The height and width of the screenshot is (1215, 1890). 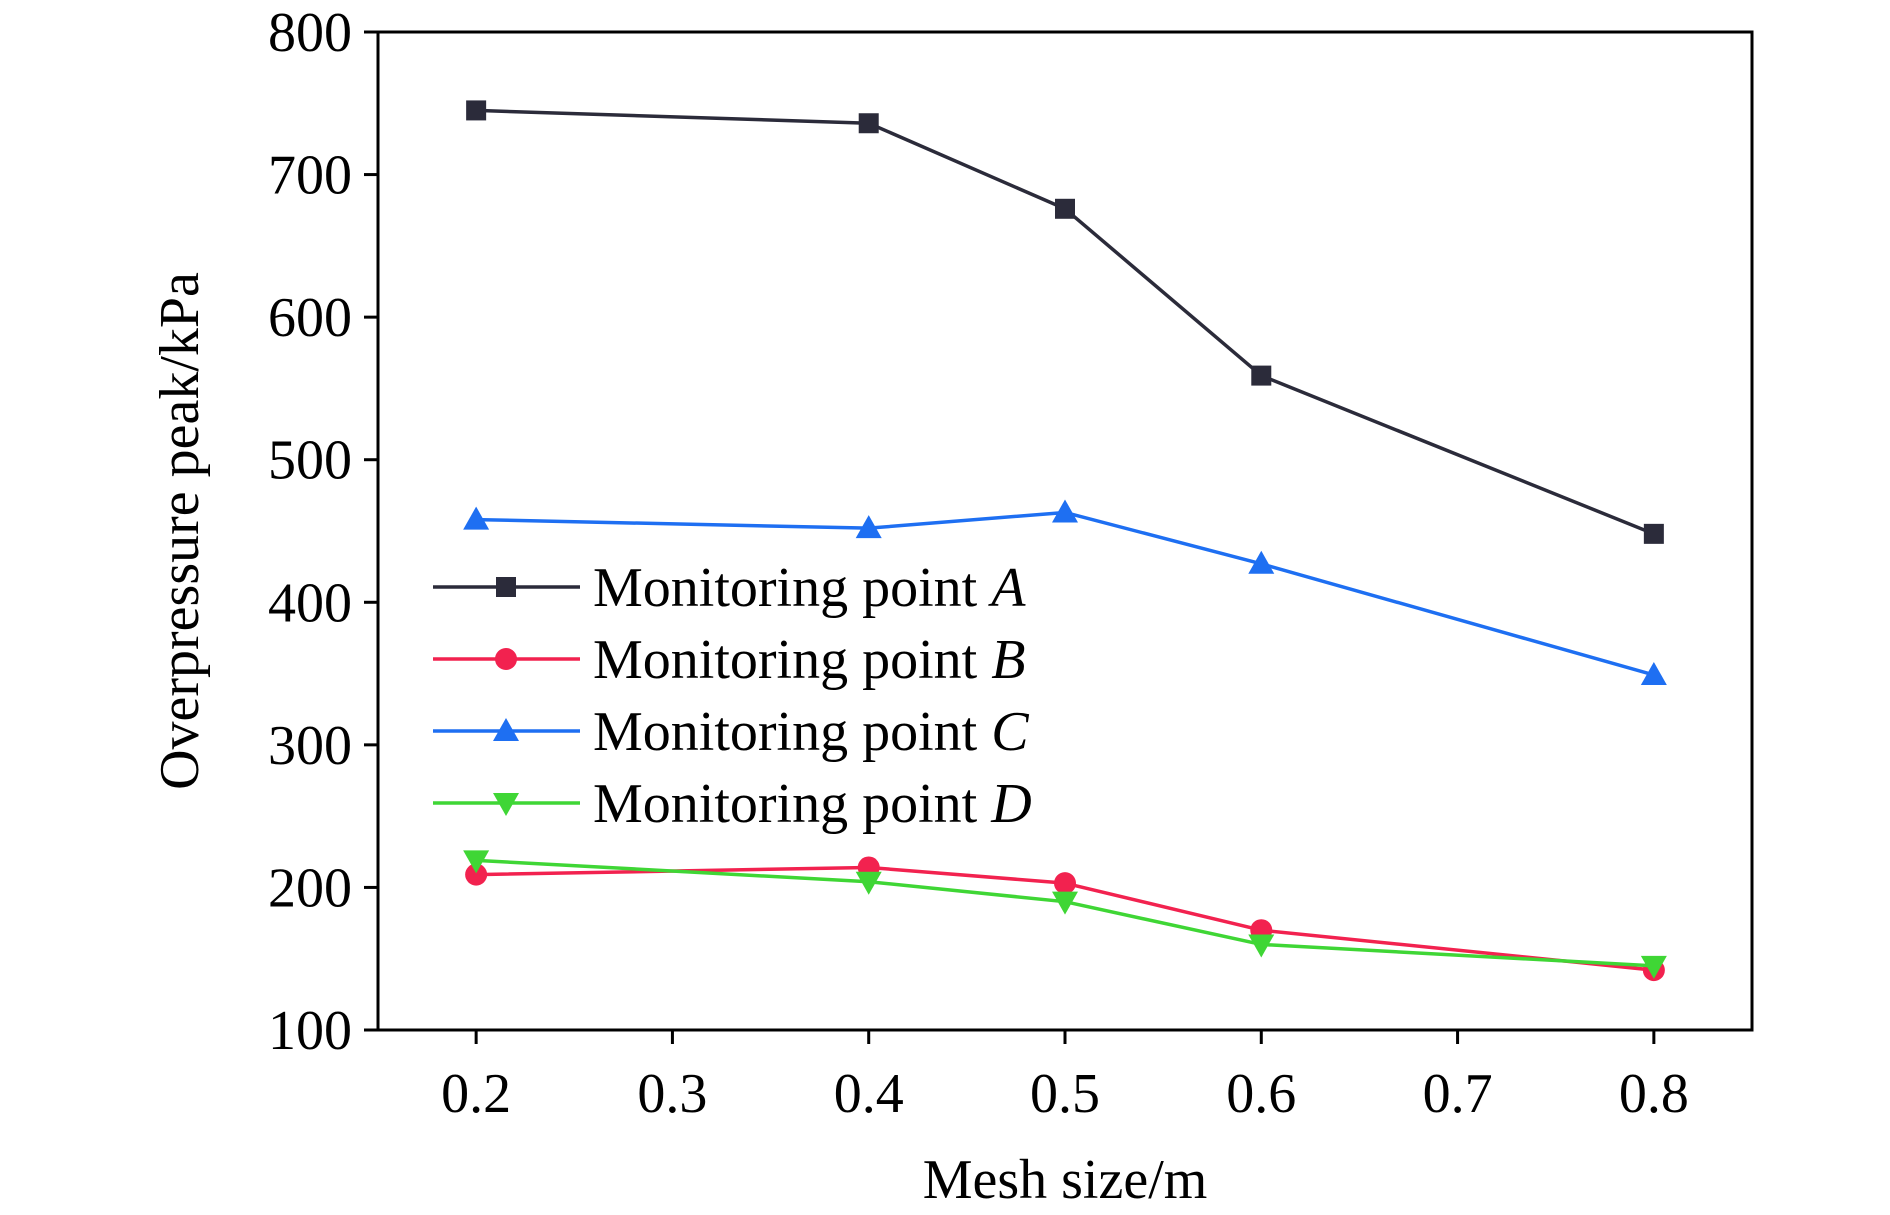 What do you see at coordinates (809, 588) in the screenshot?
I see `legend-label-a: Monitoring point A` at bounding box center [809, 588].